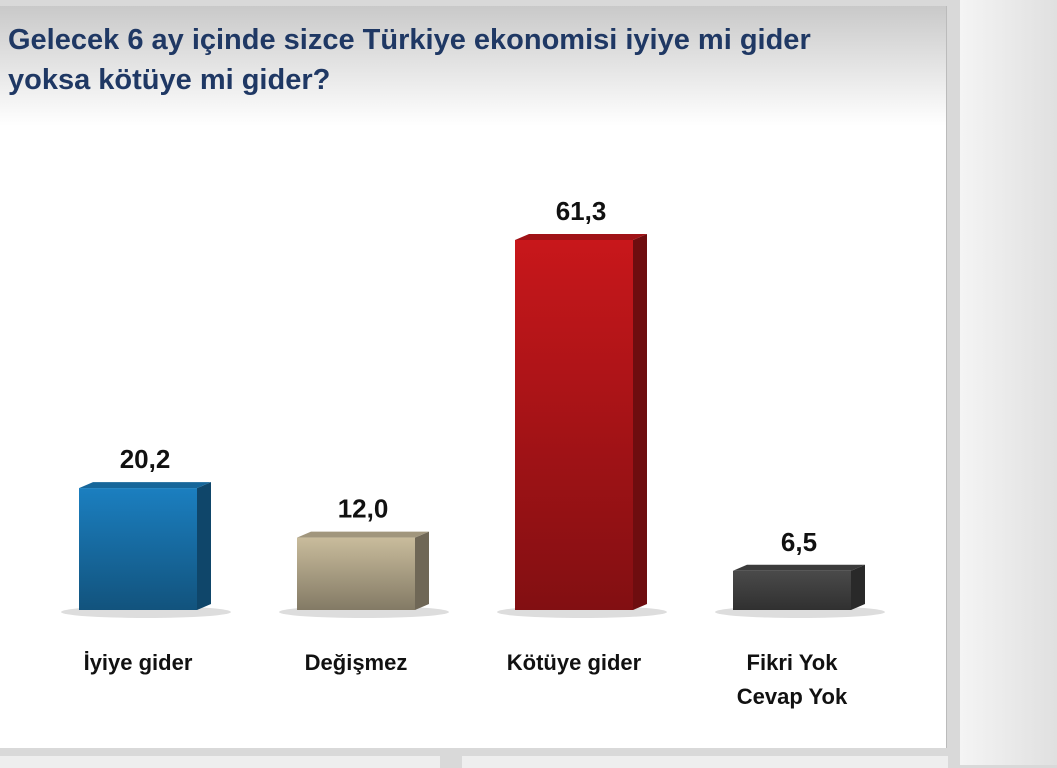 This screenshot has width=1057, height=768. Describe the element at coordinates (799, 542) in the screenshot. I see `value-label: 6,5` at that location.